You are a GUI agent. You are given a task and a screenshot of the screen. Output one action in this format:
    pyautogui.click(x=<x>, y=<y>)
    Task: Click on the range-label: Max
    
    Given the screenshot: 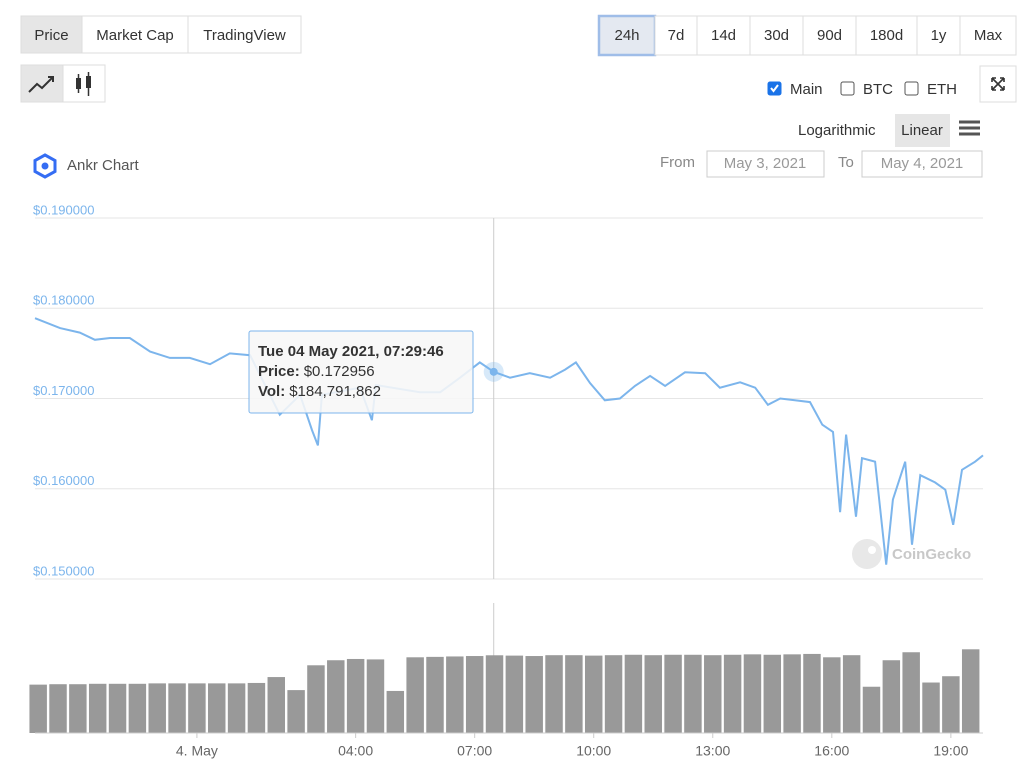 What is the action you would take?
    pyautogui.click(x=988, y=35)
    